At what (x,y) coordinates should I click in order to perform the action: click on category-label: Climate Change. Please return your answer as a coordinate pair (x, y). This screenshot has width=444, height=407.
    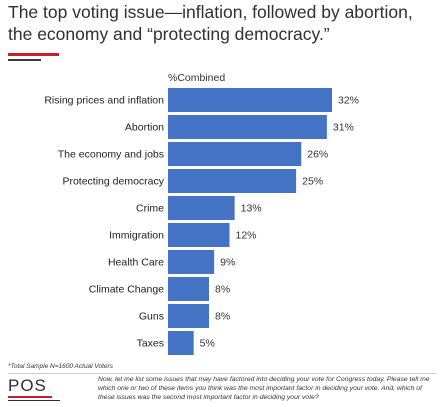
    Looking at the image, I should click on (126, 290).